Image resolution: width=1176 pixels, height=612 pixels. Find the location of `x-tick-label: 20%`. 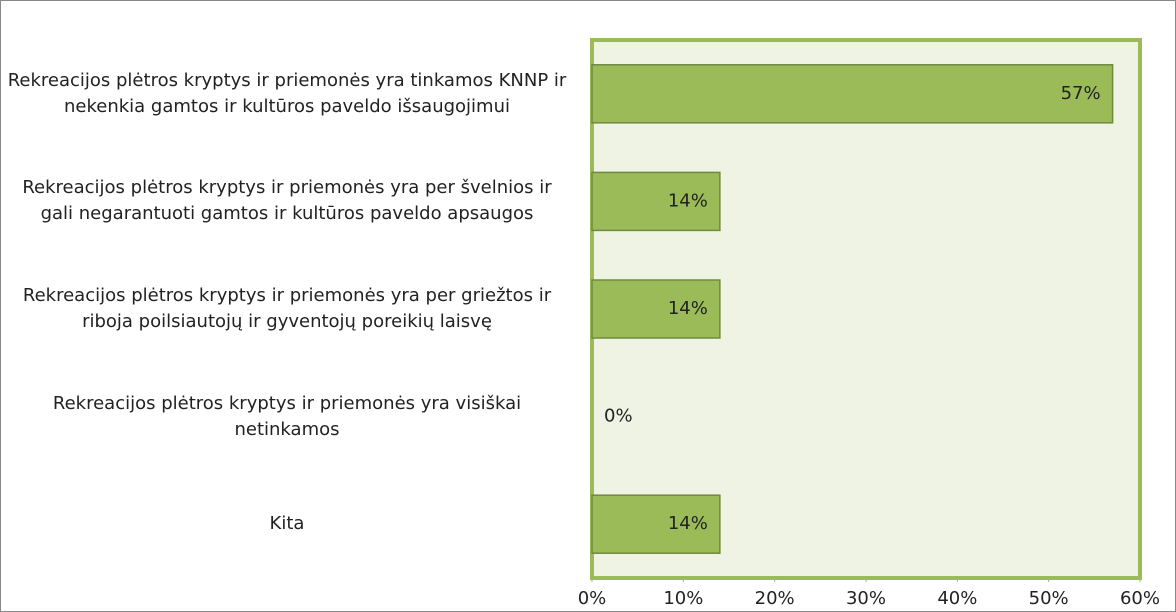

x-tick-label: 20% is located at coordinates (775, 598).